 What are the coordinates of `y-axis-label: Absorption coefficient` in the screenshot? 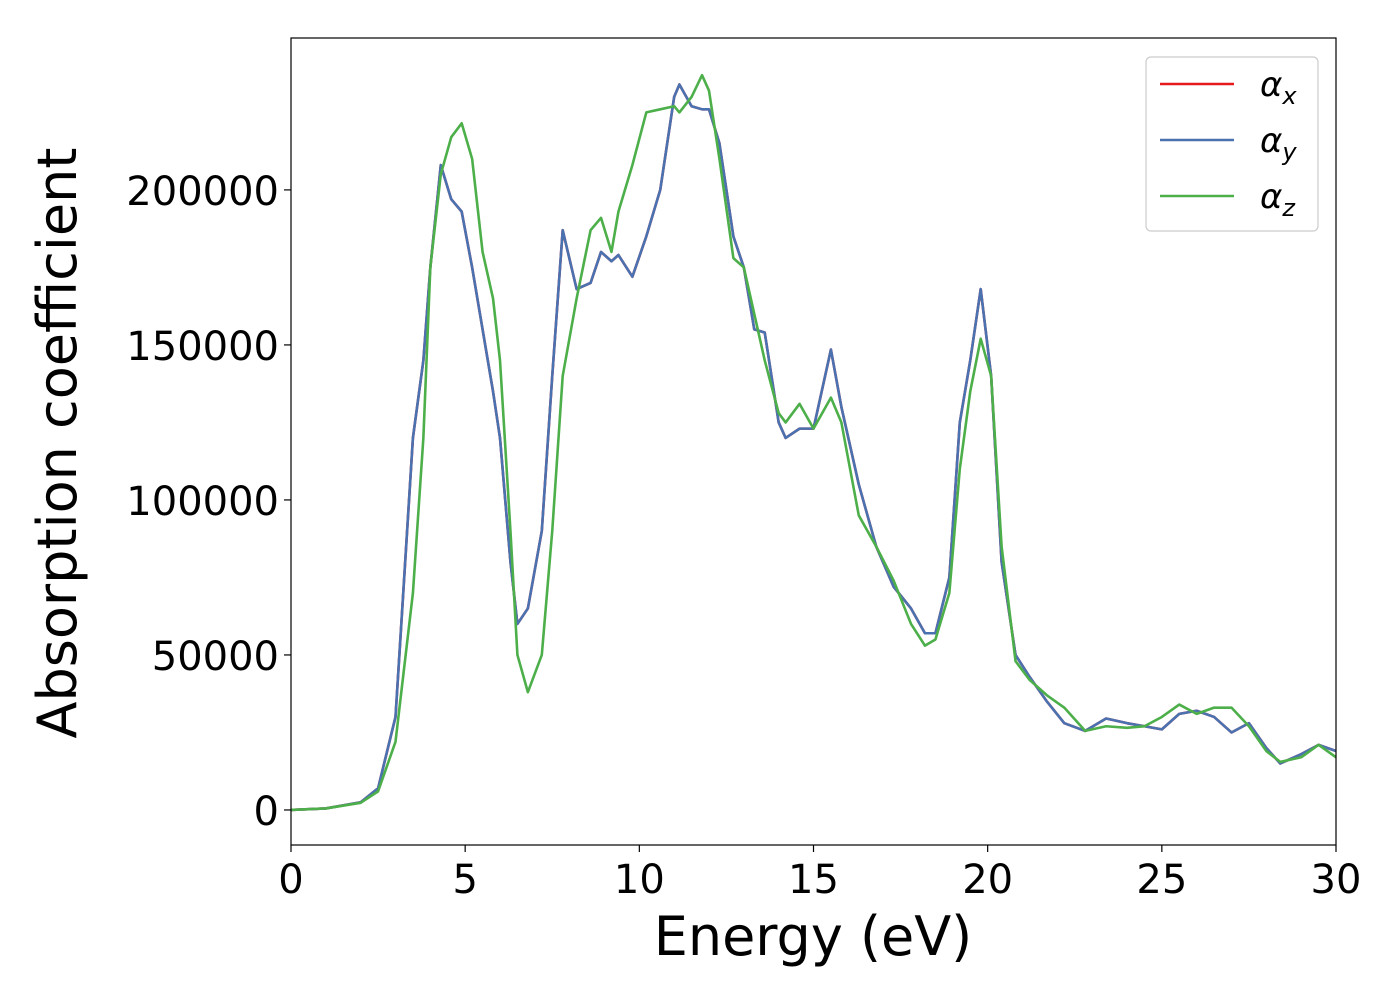 It's located at (57, 443).